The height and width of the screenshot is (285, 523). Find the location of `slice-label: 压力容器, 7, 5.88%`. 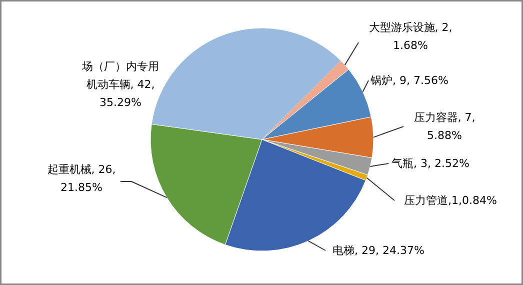

slice-label: 压力容器, 7, 5.88% is located at coordinates (445, 126).